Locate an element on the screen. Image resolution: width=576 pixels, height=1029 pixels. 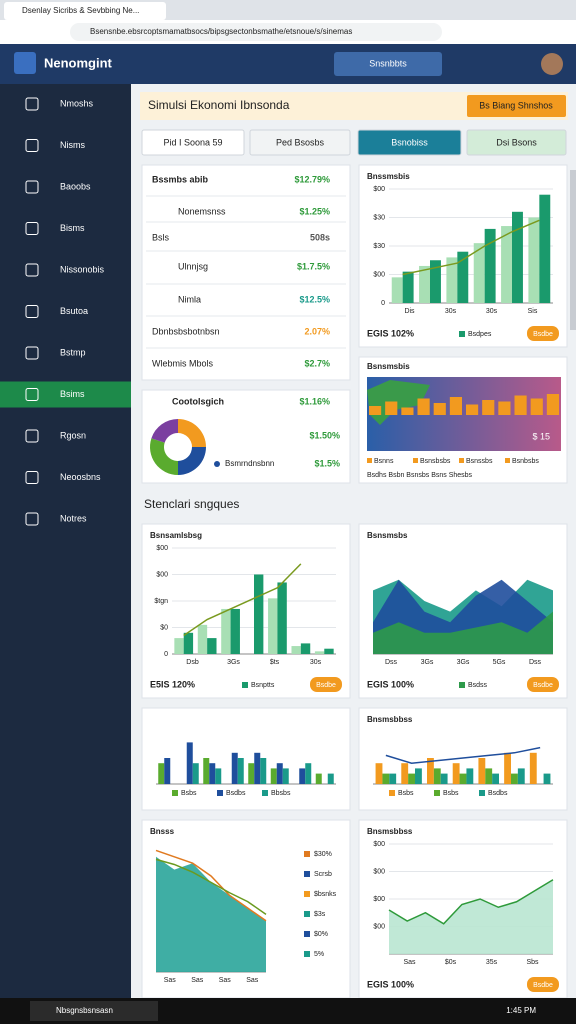
search-button is located at coordinates (388, 64).